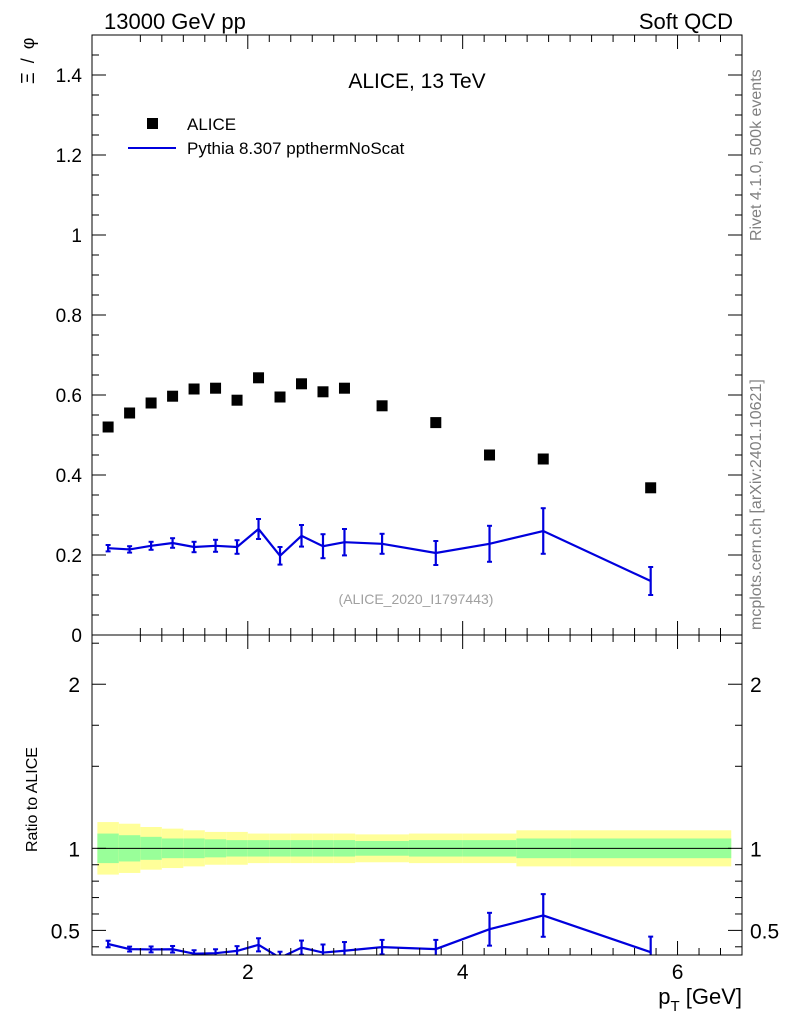 The height and width of the screenshot is (1024, 786). Describe the element at coordinates (296, 148) in the screenshot. I see `legend-label-pythia: Pythia 8.307 ppthermNoScat` at that location.